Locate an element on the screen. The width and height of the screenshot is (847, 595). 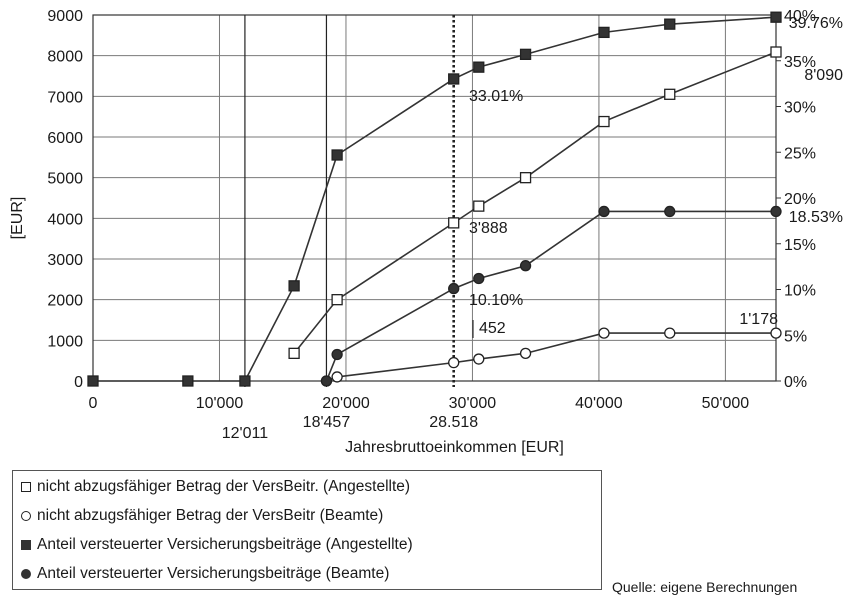
marker-line-label: 12'011 is located at coordinates (245, 433).